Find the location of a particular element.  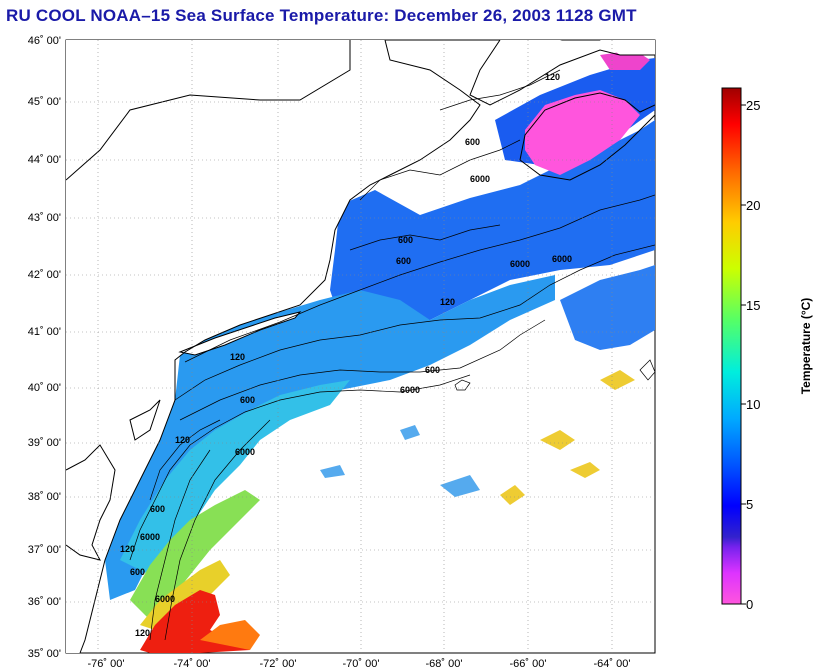

lat-label: 35˚ 00' is located at coordinates (44, 654).